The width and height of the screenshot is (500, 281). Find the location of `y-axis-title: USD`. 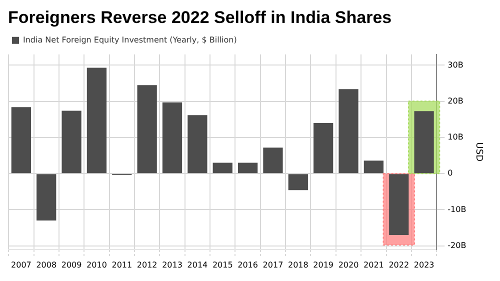

y-axis-title: USD is located at coordinates (478, 152).